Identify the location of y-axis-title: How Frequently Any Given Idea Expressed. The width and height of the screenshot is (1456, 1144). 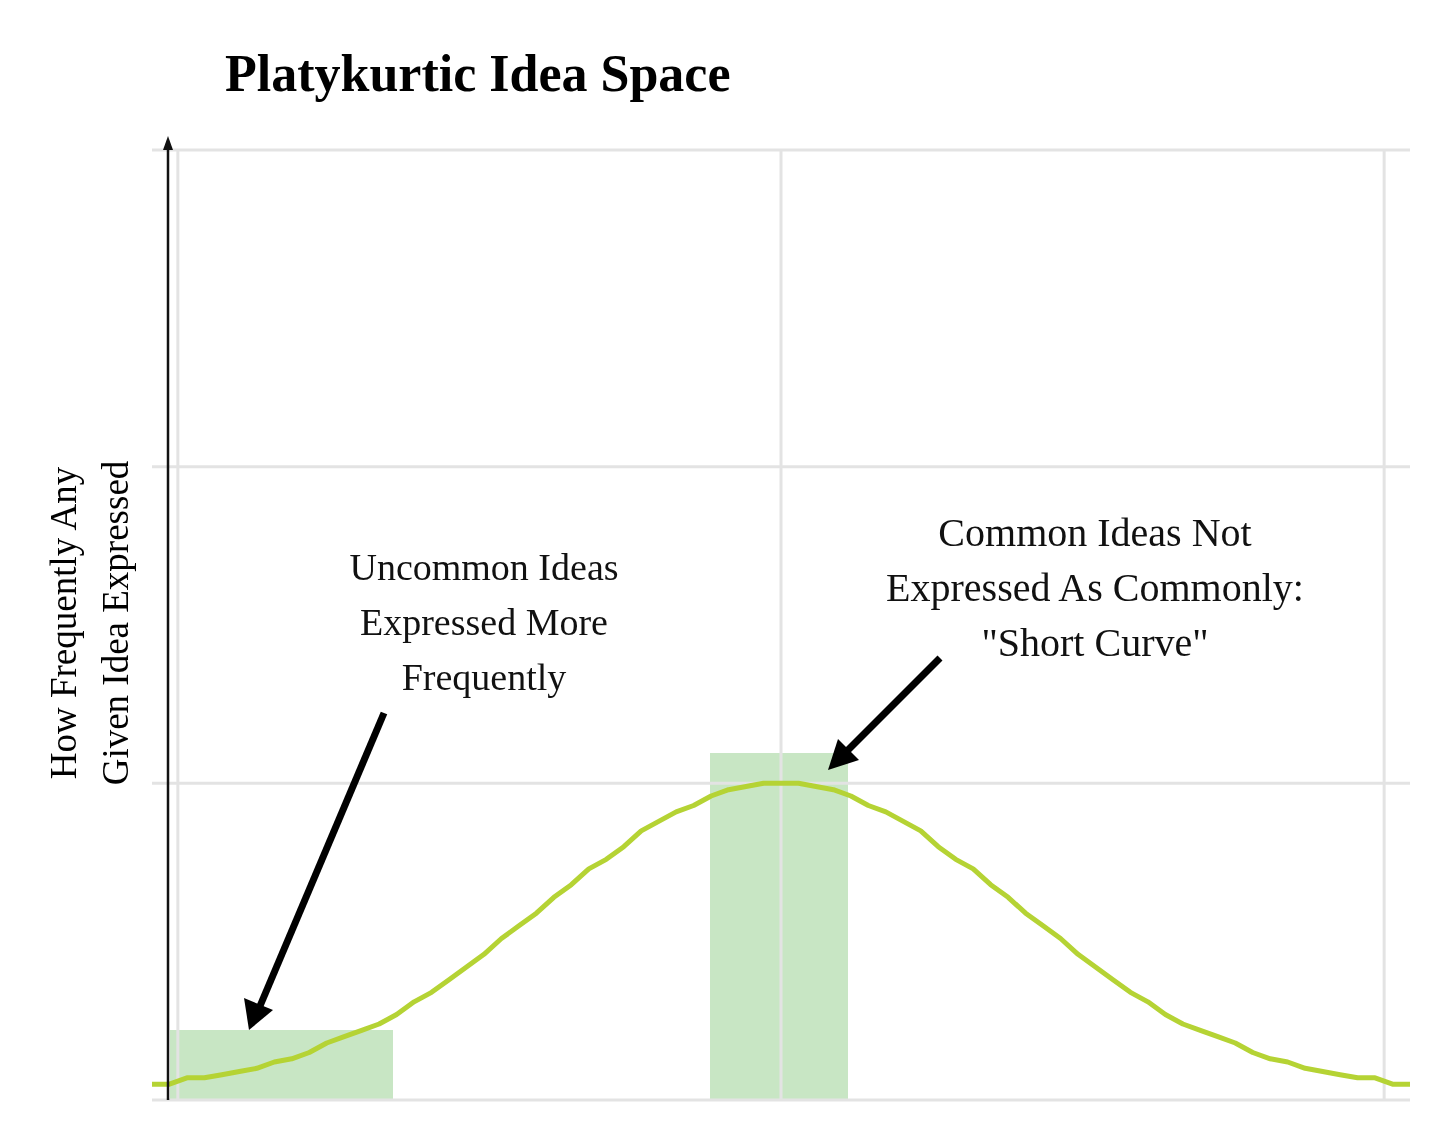
(89, 623).